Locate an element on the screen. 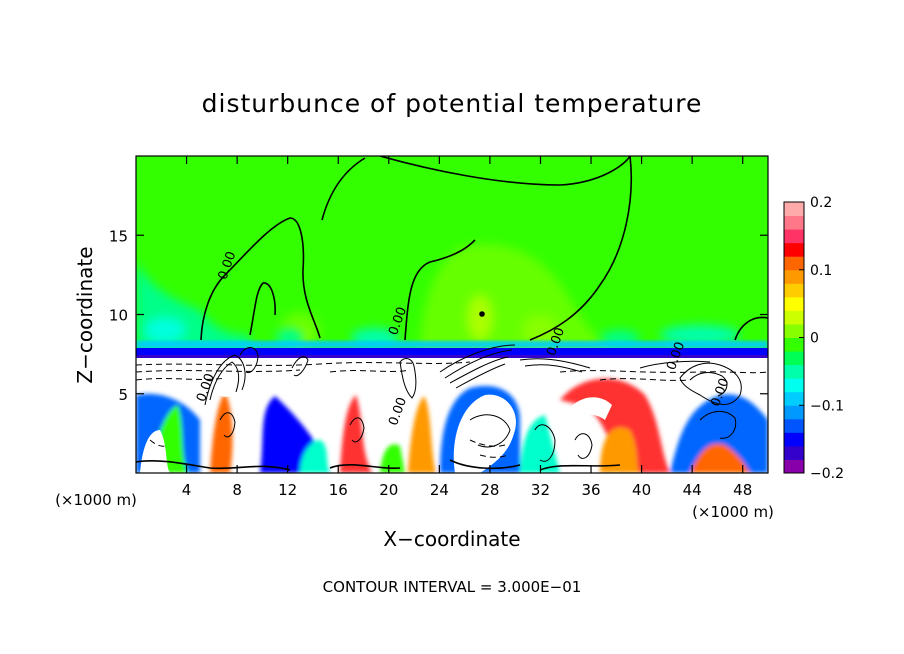 This screenshot has height=654, width=904. lower-white-regions is located at coordinates (376, 422).